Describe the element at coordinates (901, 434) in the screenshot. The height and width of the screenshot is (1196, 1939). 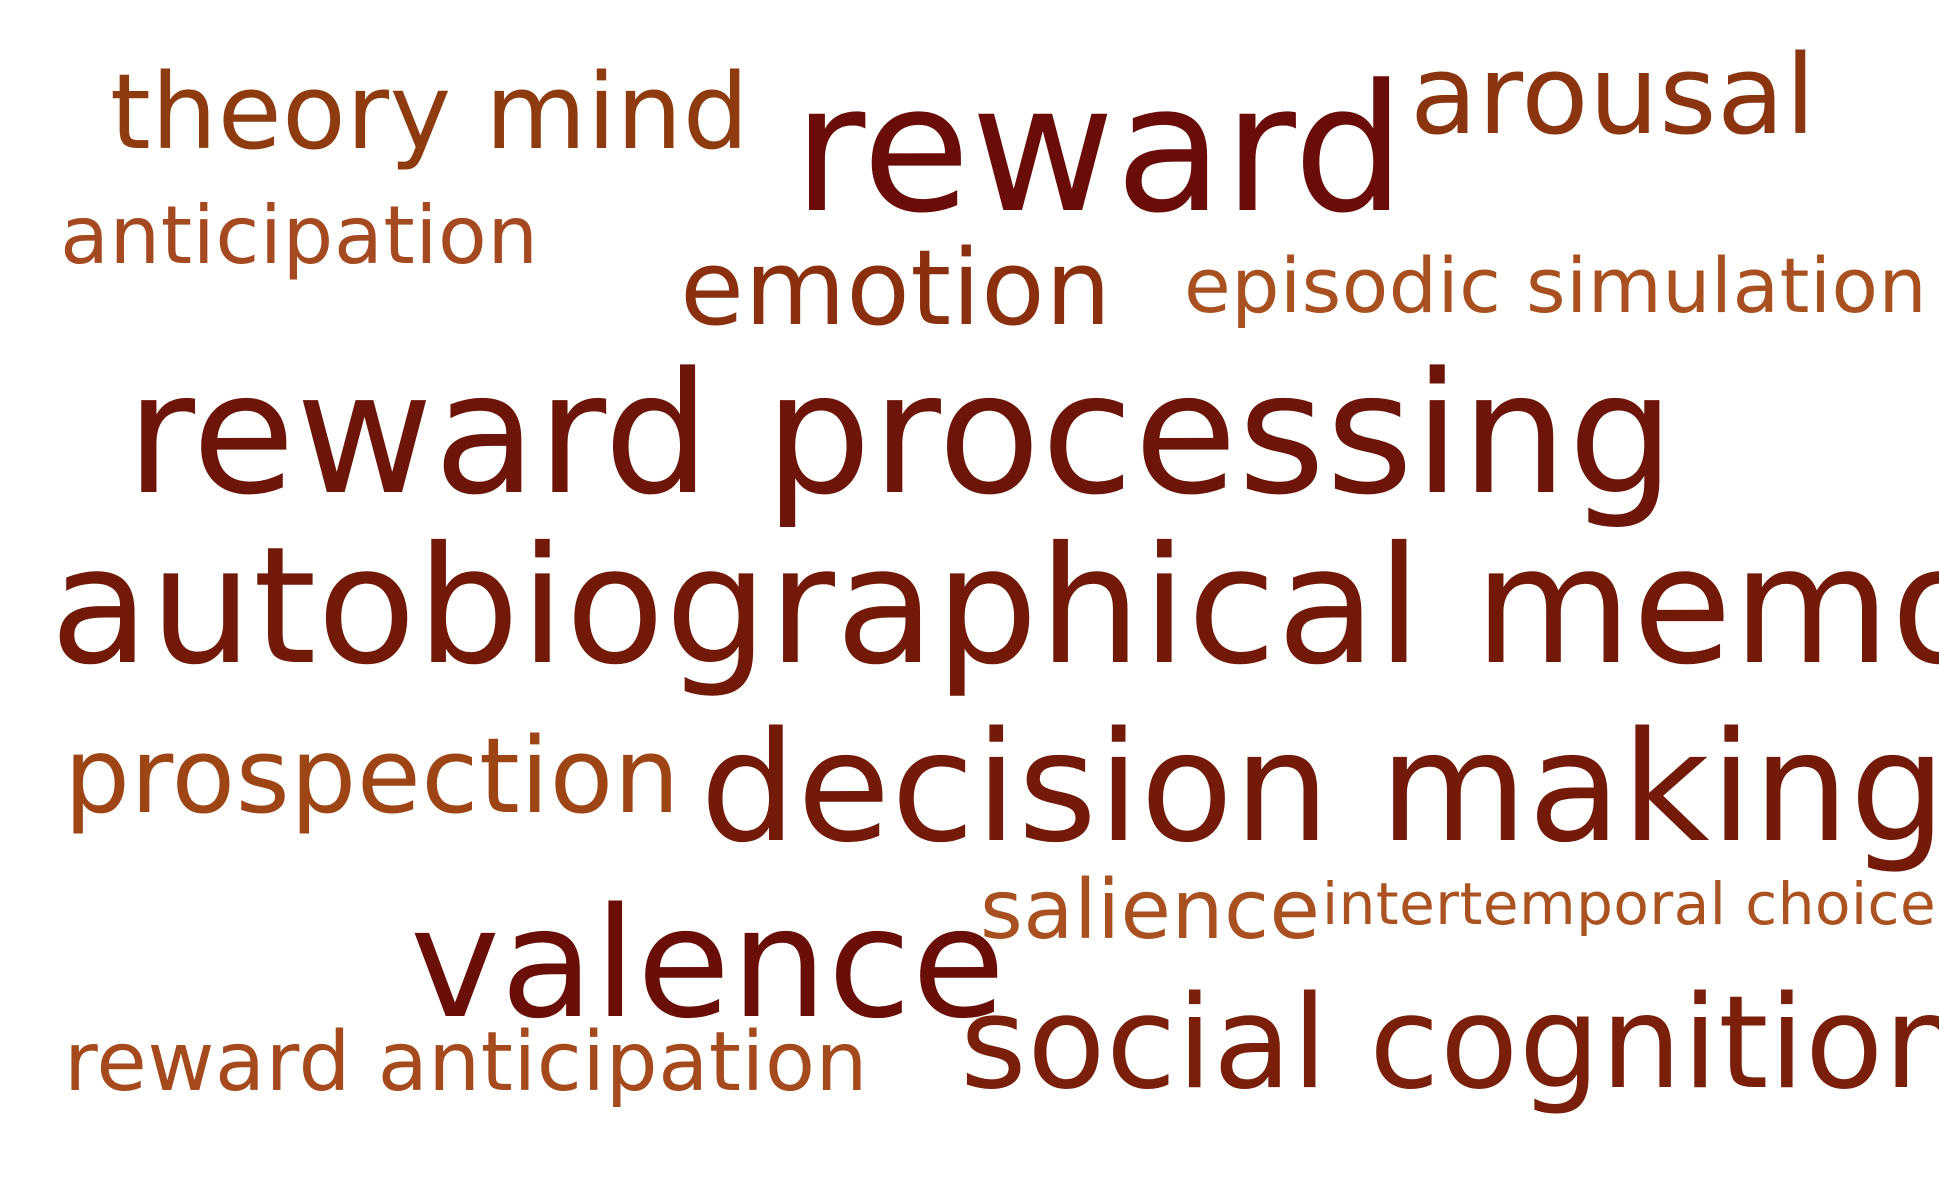
I see `word-reward-processing: reward processing` at that location.